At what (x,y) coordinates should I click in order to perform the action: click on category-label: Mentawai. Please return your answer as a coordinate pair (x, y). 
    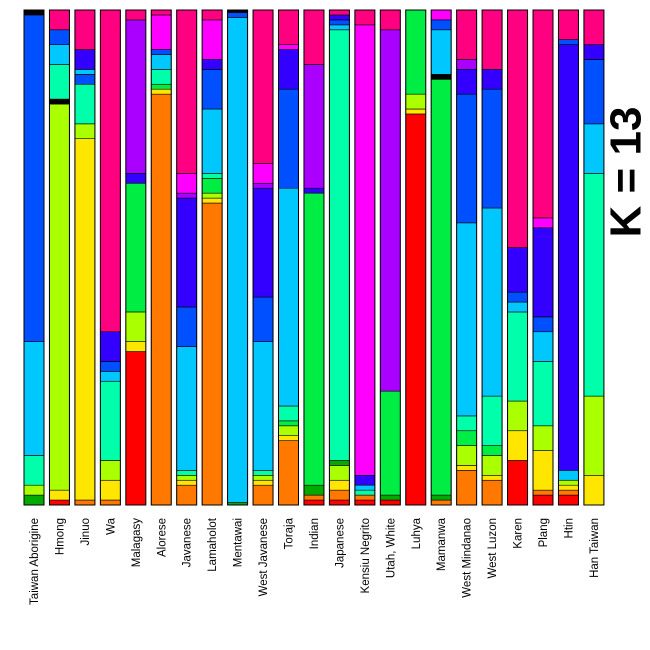
    Looking at the image, I should click on (239, 542).